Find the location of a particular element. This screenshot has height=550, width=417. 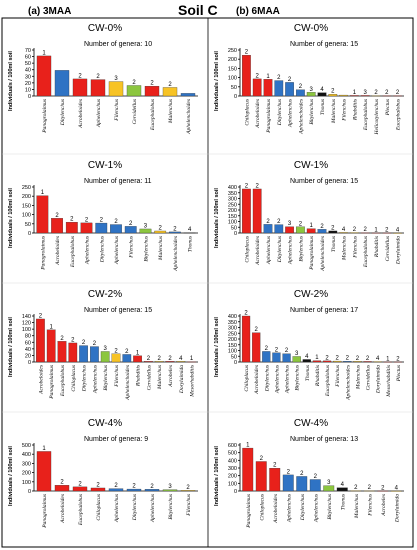

x-tick-label: Eucephalobus is located at coordinates (63, 381).